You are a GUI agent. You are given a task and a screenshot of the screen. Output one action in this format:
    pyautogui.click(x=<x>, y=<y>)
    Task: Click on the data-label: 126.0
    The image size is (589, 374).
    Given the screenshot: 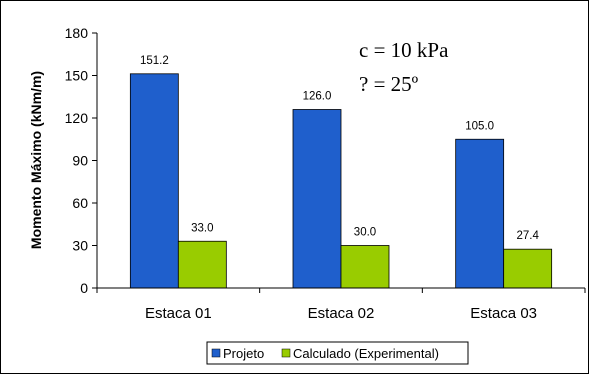 What is the action you would take?
    pyautogui.click(x=317, y=97)
    